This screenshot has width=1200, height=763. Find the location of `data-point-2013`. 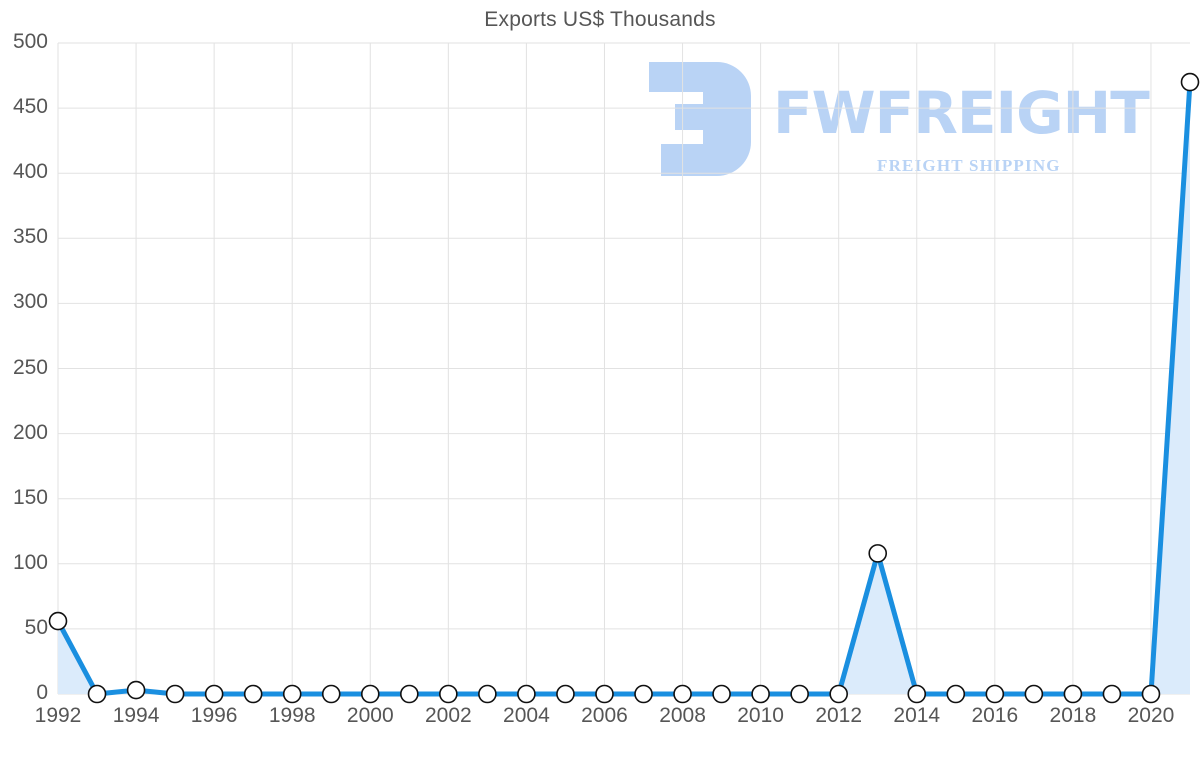

data-point-2013 is located at coordinates (878, 553).